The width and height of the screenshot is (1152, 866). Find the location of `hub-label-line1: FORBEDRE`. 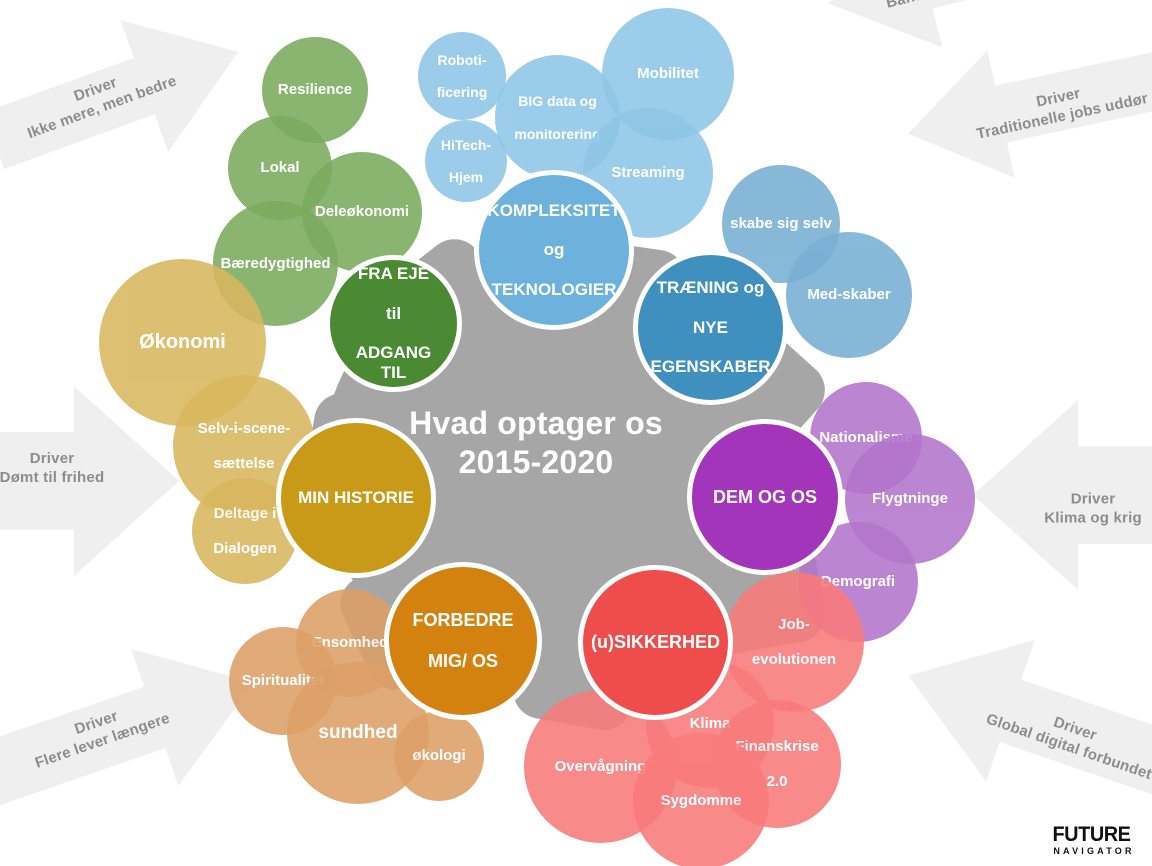

hub-label-line1: FORBEDRE is located at coordinates (463, 619).